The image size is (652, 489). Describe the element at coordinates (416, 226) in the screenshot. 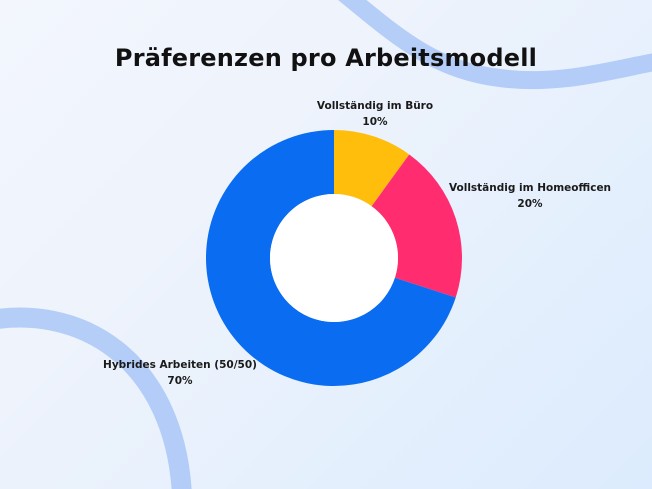

I see `slice-home` at that location.